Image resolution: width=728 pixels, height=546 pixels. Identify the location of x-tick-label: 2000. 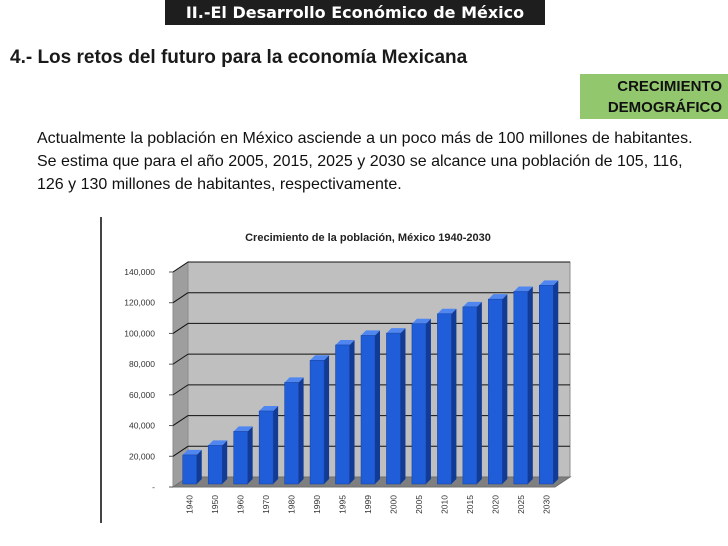
(393, 504).